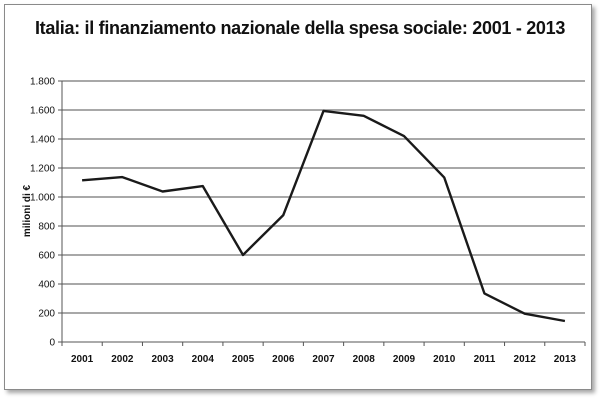 This screenshot has width=600, height=400. What do you see at coordinates (46, 256) in the screenshot?
I see `y-tick-label: 600` at bounding box center [46, 256].